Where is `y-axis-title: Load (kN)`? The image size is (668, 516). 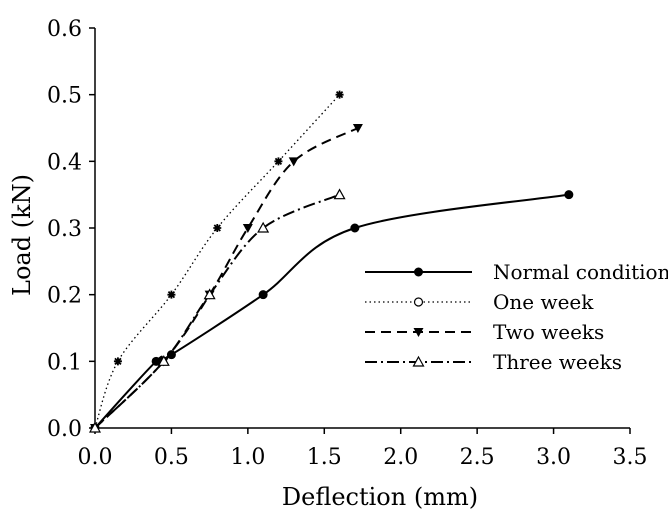 y-axis-title: Load (kN) is located at coordinates (22, 235).